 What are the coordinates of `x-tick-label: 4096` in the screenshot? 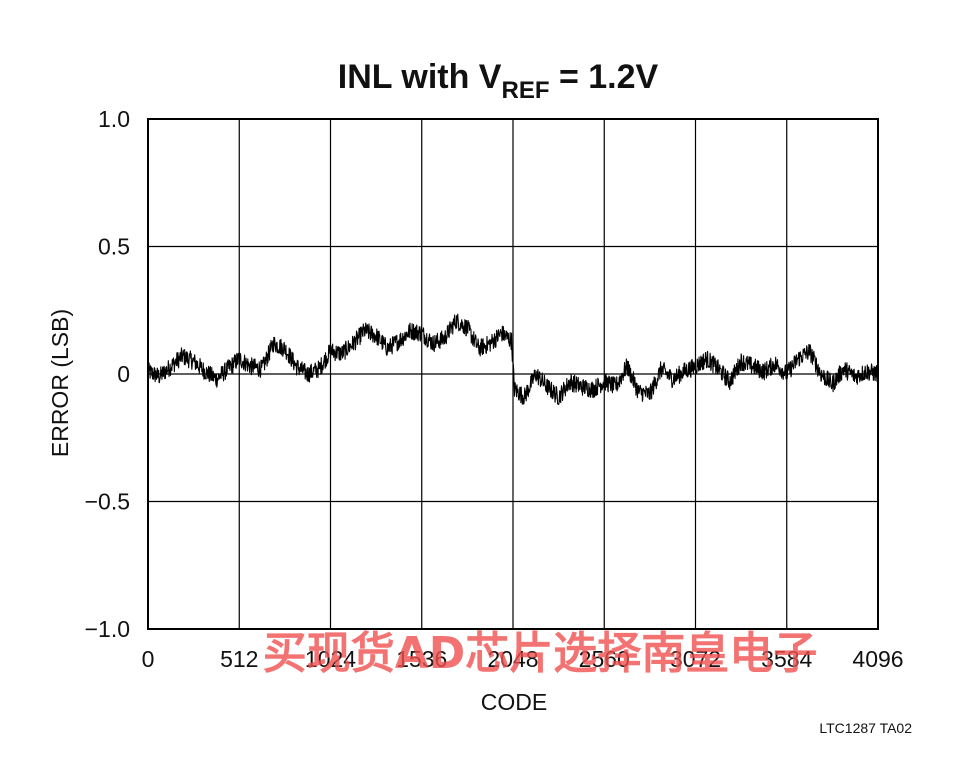 It's located at (877, 659).